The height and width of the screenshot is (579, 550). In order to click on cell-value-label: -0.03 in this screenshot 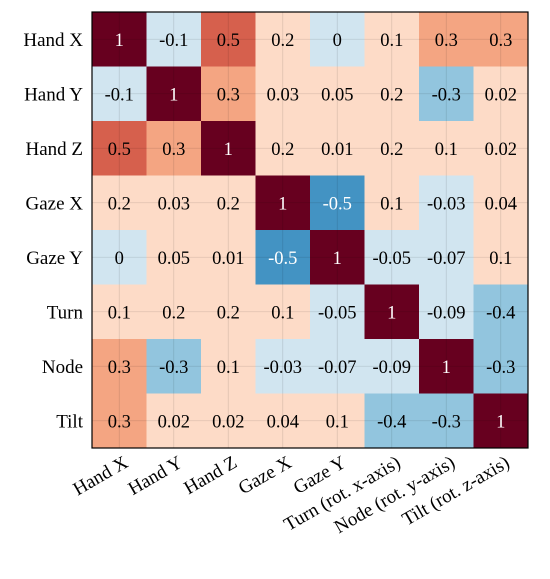, I will do `click(446, 204)`.